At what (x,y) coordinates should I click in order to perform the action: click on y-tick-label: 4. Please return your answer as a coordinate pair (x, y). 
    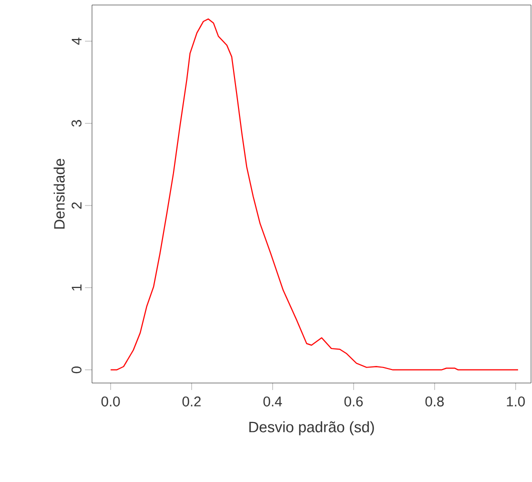
    Looking at the image, I should click on (77, 41).